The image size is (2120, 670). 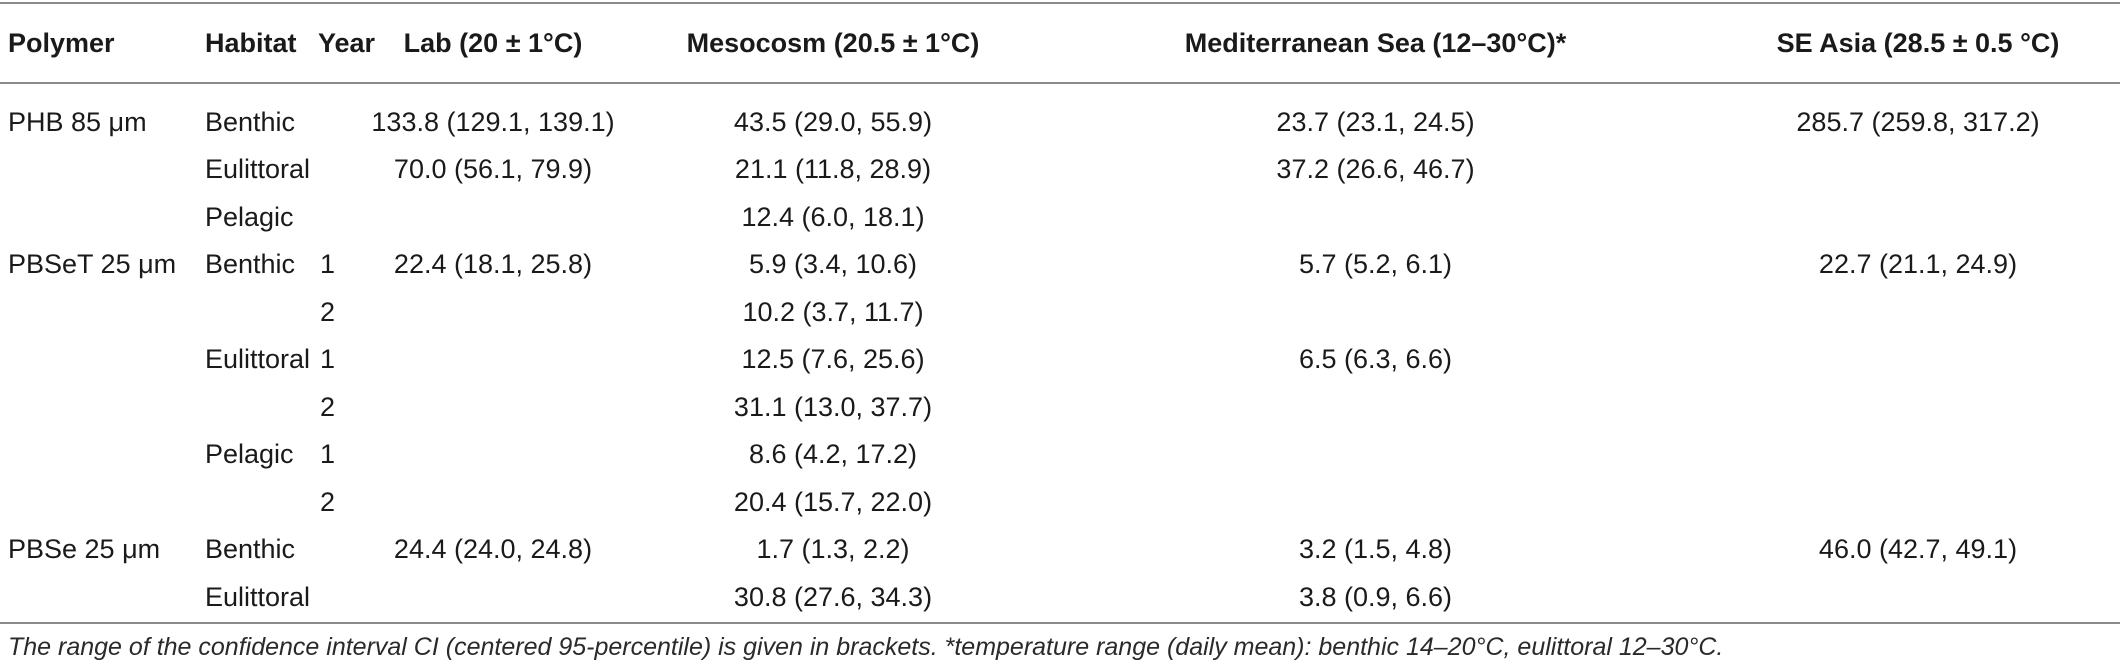 I want to click on table-row: Pelagic 1 8.6 (4.2, 17.2), so click(x=1060, y=455).